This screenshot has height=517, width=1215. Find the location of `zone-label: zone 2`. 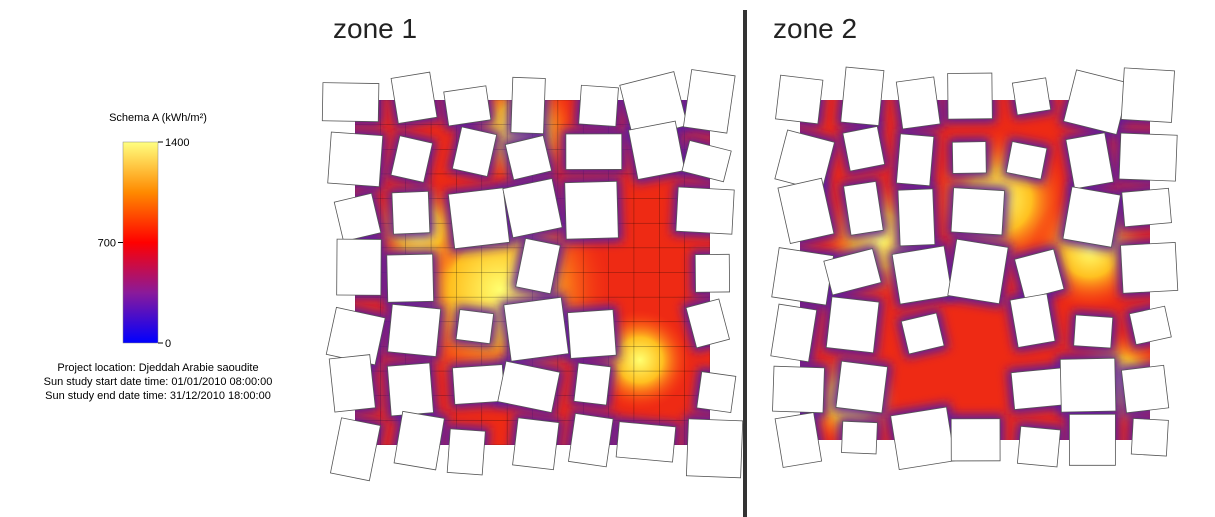

zone-label: zone 2 is located at coordinates (815, 28).